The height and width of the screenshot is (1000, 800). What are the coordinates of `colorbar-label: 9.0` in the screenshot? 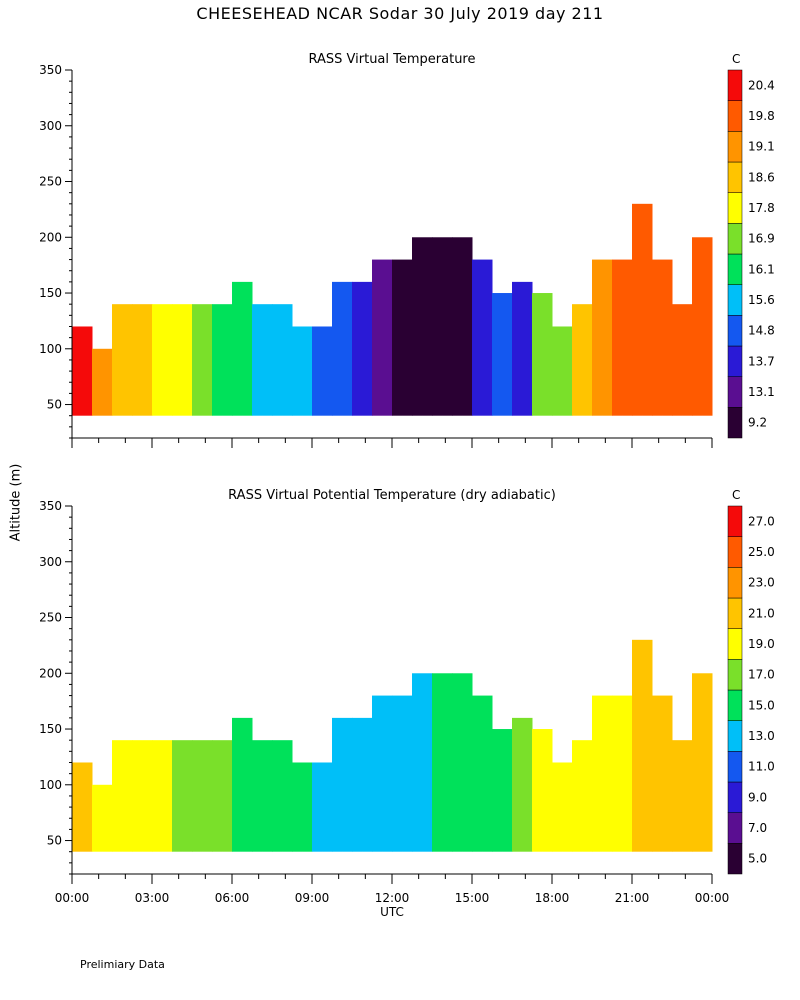 It's located at (757, 797).